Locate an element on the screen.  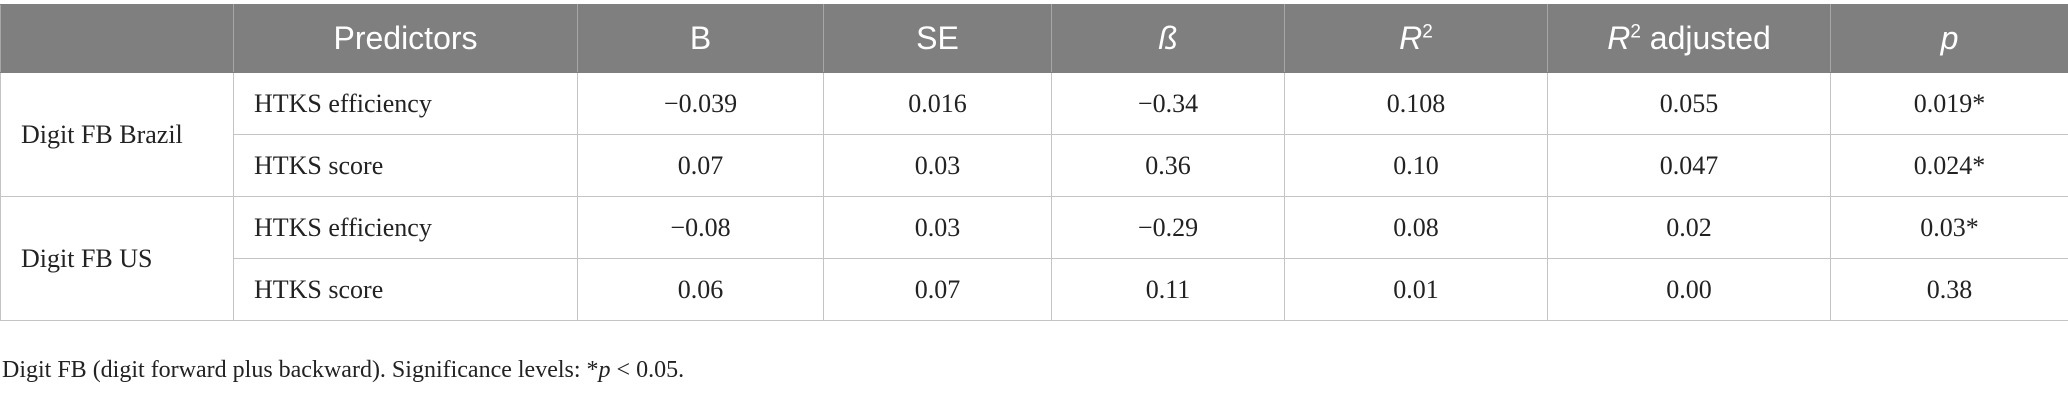
header-p-label: p is located at coordinates (1949, 38).